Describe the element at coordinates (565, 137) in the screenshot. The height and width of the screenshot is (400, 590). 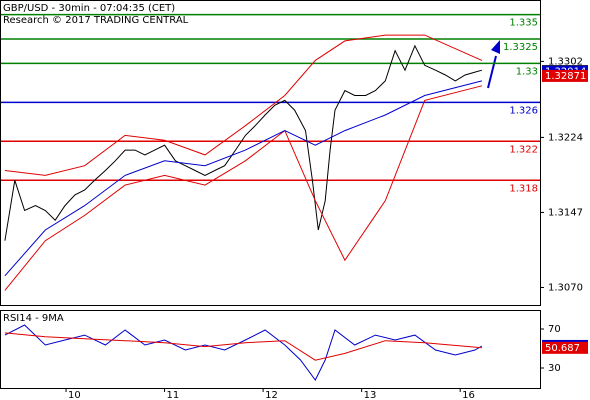
I see `y-tick-label: 1.3224` at that location.